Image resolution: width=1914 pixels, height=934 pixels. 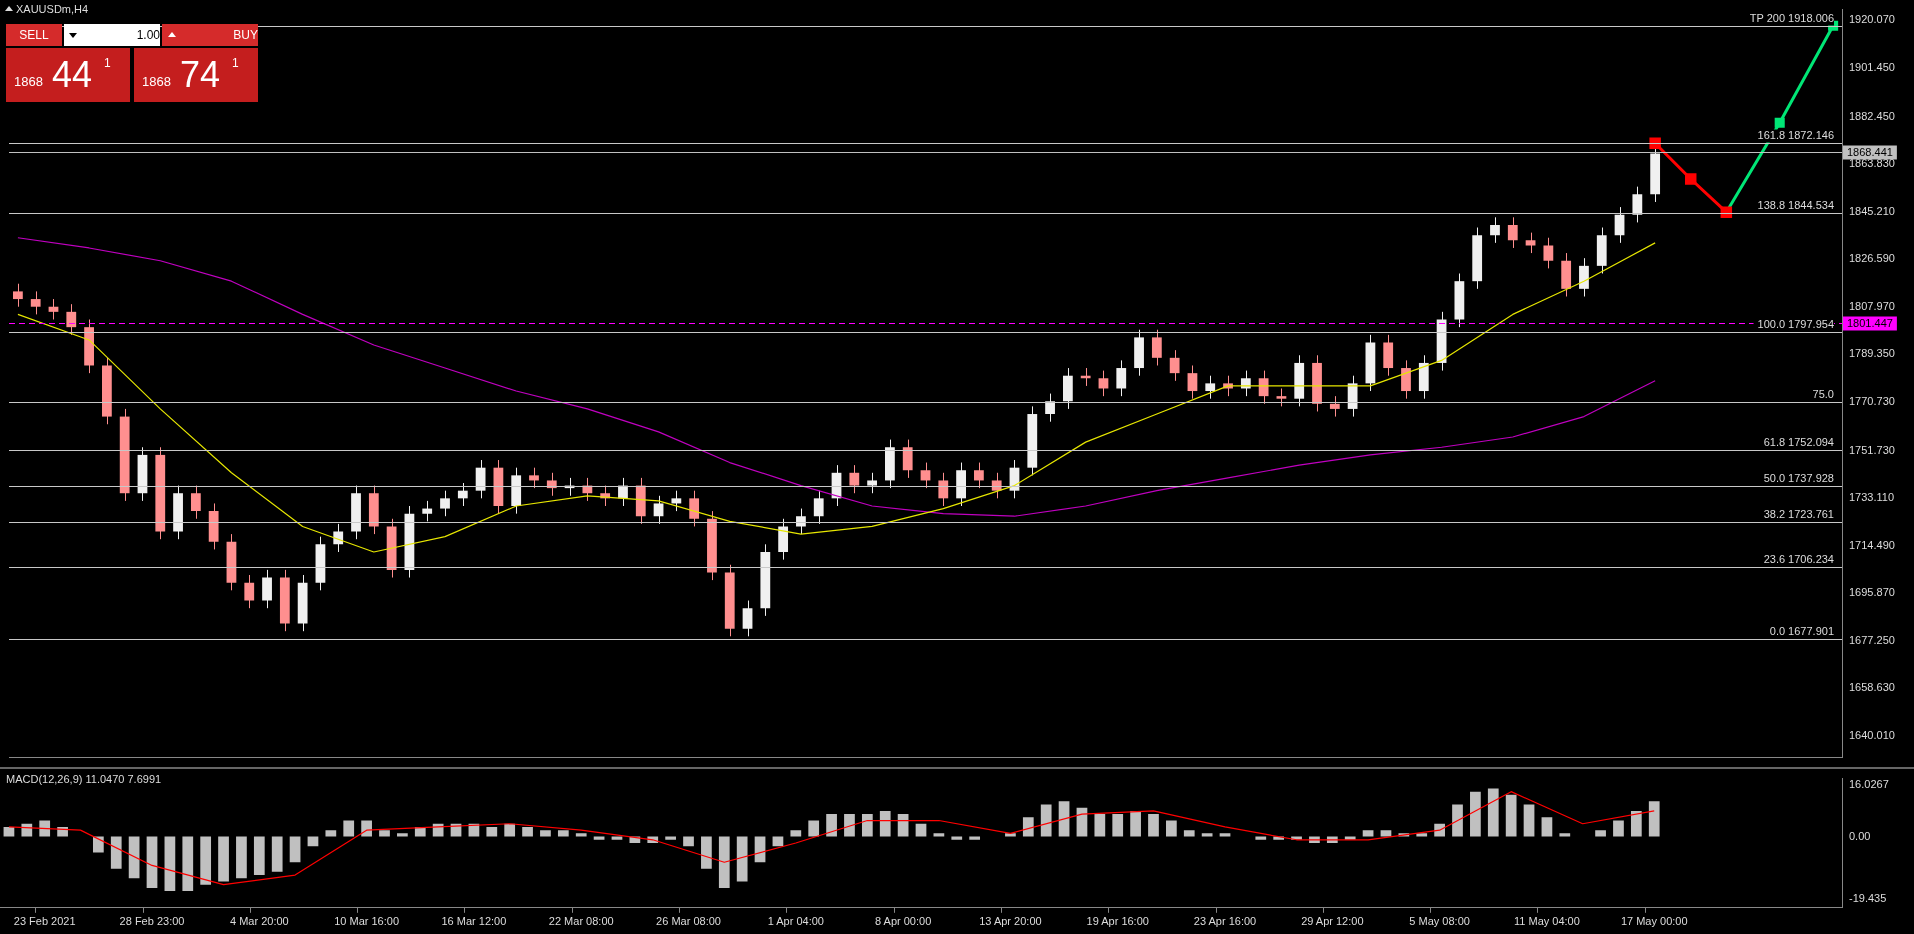 What do you see at coordinates (1872, 639) in the screenshot?
I see `y-tick-label: 1677.250` at bounding box center [1872, 639].